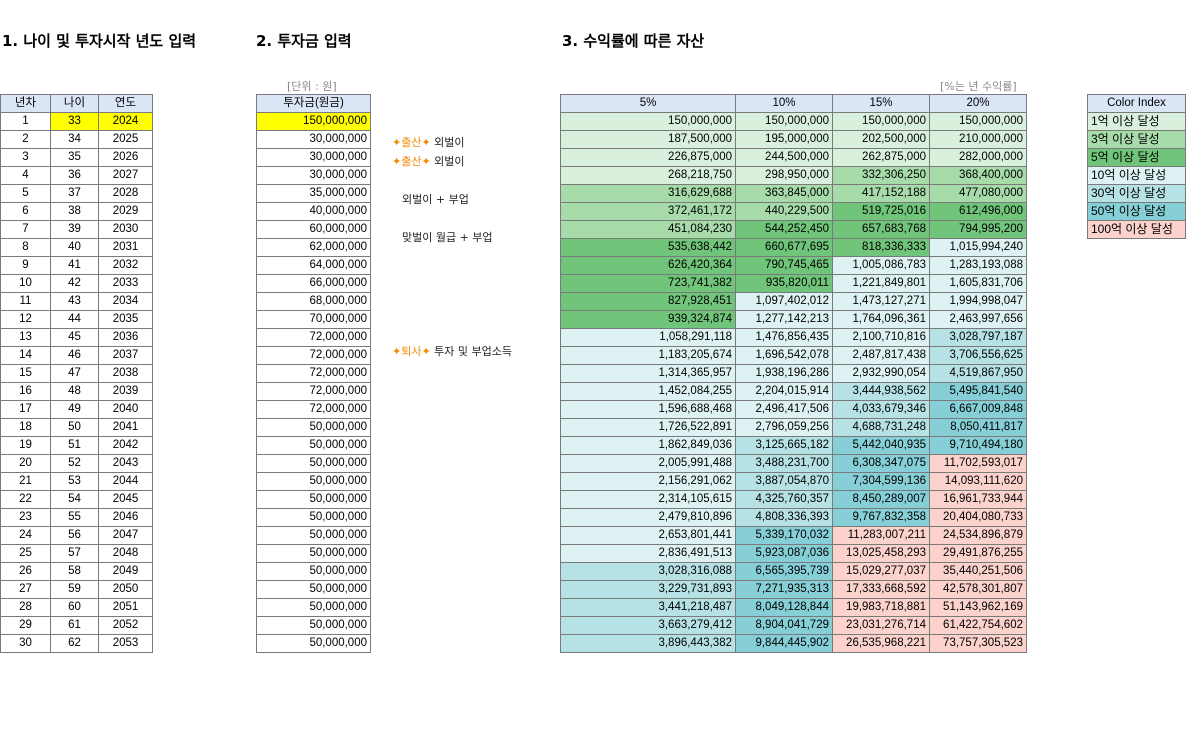 The image size is (1186, 736). I want to click on unit-label-rate: [%는 년 수익률], so click(978, 86).